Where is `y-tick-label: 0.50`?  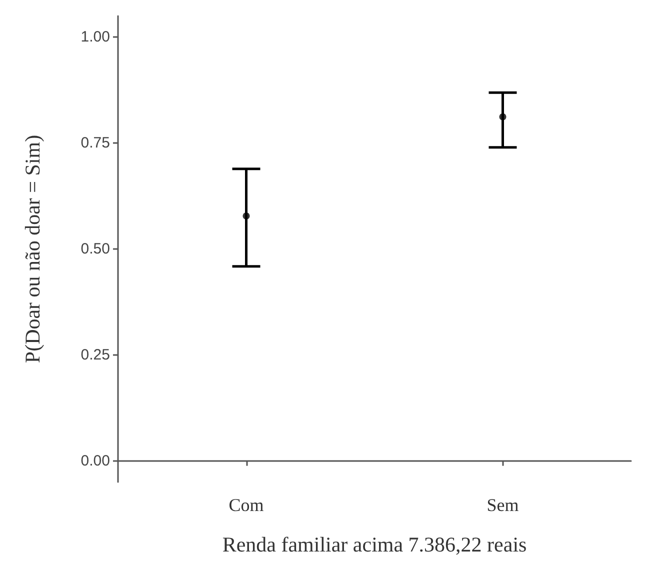 y-tick-label: 0.50 is located at coordinates (95, 249).